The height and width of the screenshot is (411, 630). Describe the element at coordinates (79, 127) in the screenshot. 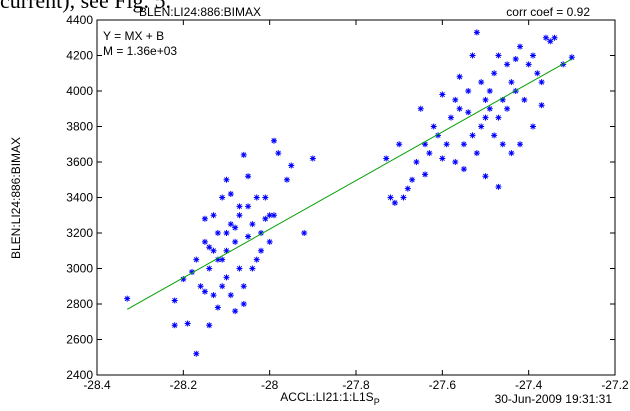

I see `y-tick-label: 3800` at that location.